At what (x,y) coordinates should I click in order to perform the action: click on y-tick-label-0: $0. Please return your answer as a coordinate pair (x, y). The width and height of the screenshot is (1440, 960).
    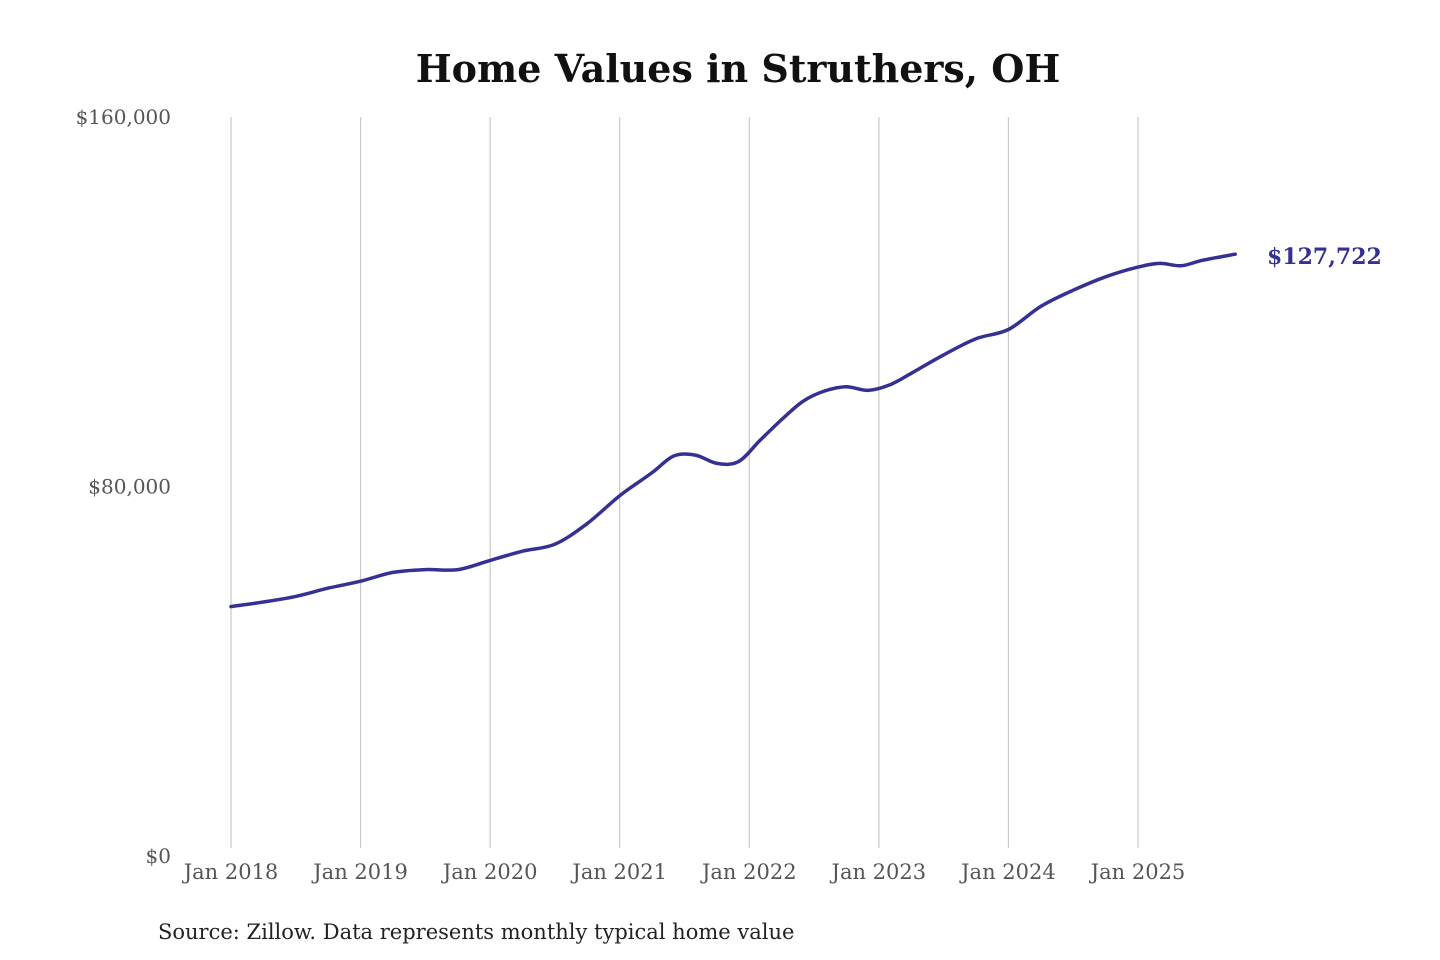
    Looking at the image, I should click on (158, 856).